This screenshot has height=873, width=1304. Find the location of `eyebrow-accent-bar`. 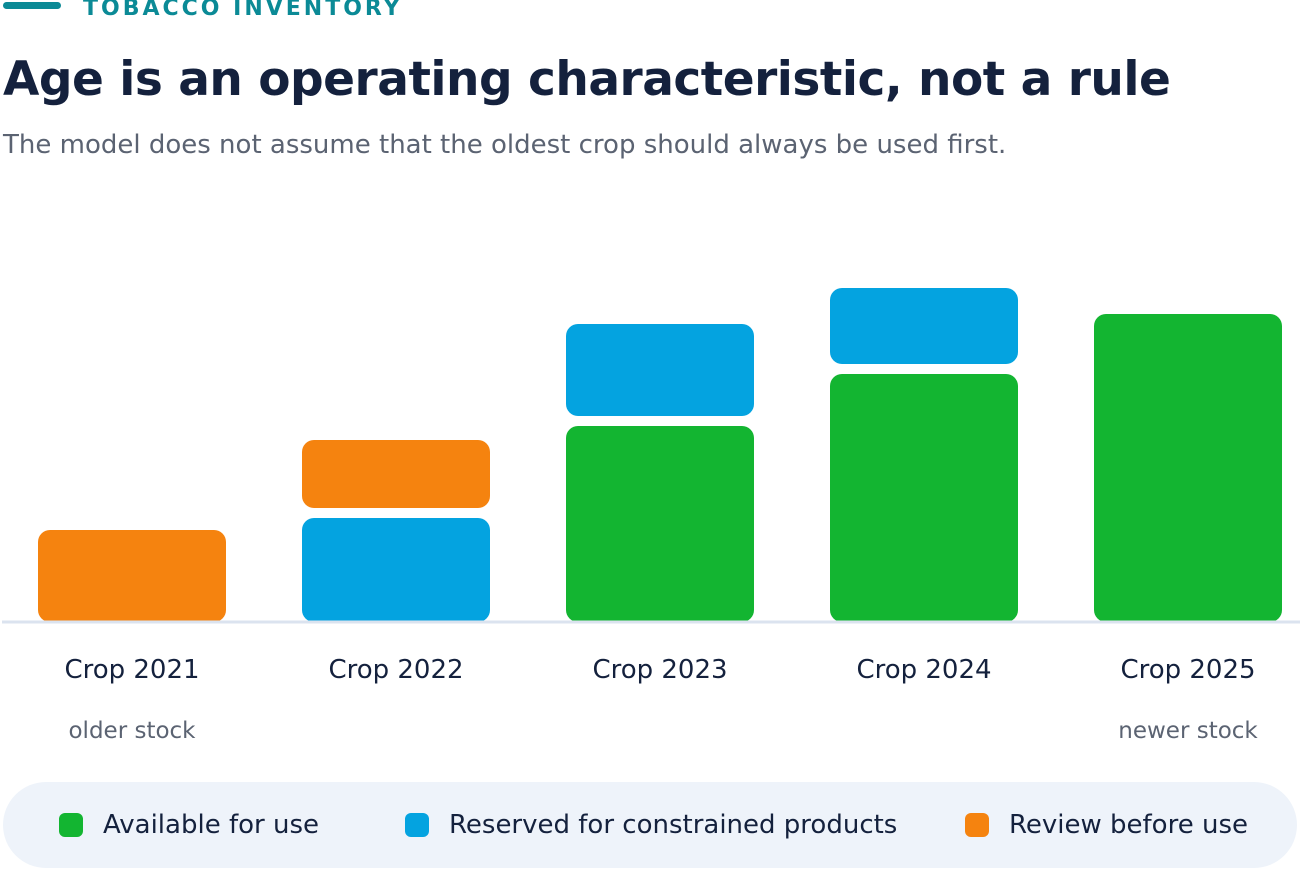

eyebrow-accent-bar is located at coordinates (32, 5).